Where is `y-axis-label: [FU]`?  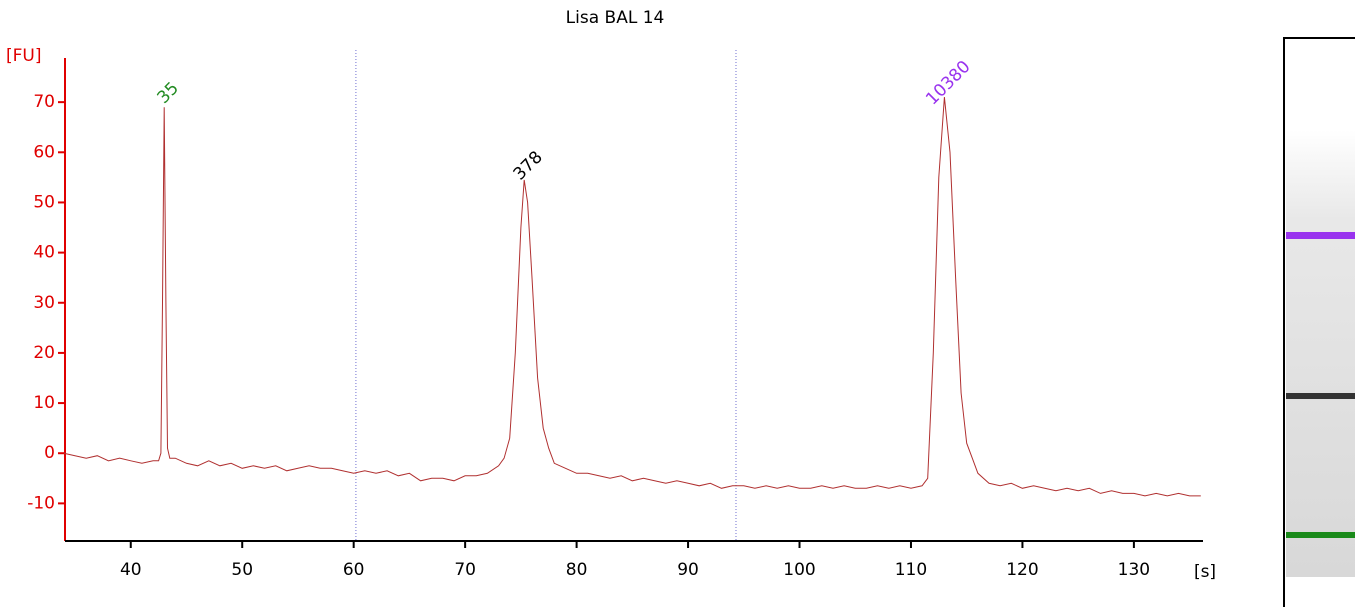
y-axis-label: [FU] is located at coordinates (24, 56).